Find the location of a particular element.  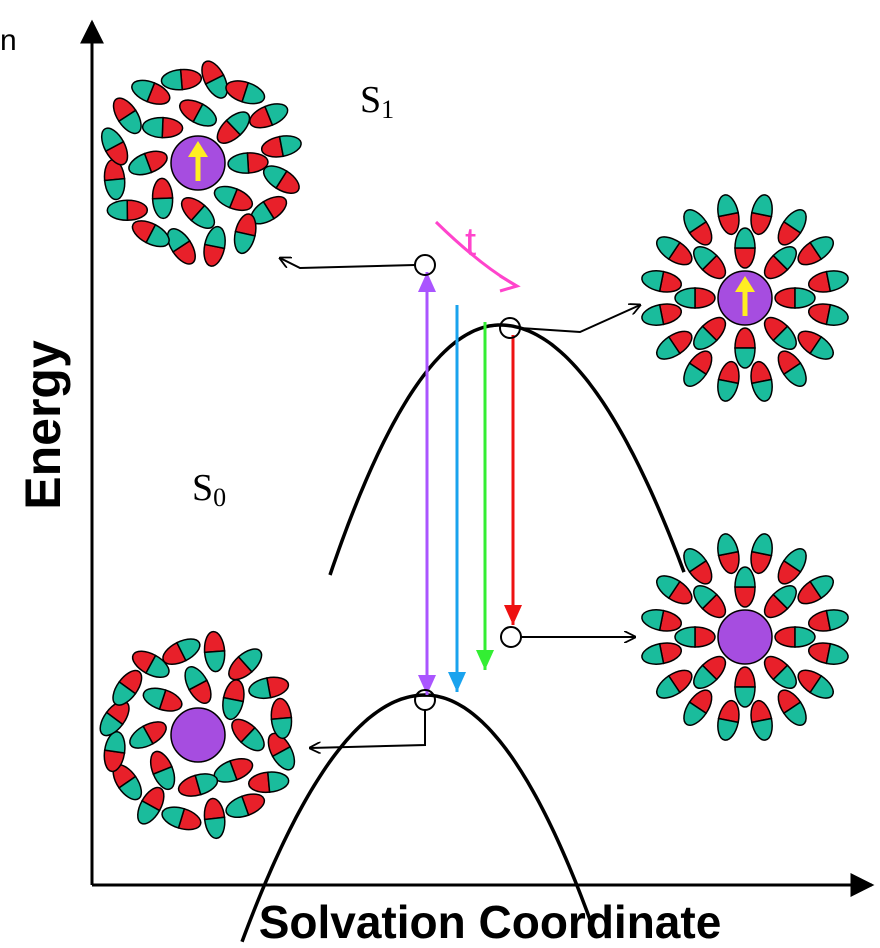

s0-label: S0 is located at coordinates (209, 489).